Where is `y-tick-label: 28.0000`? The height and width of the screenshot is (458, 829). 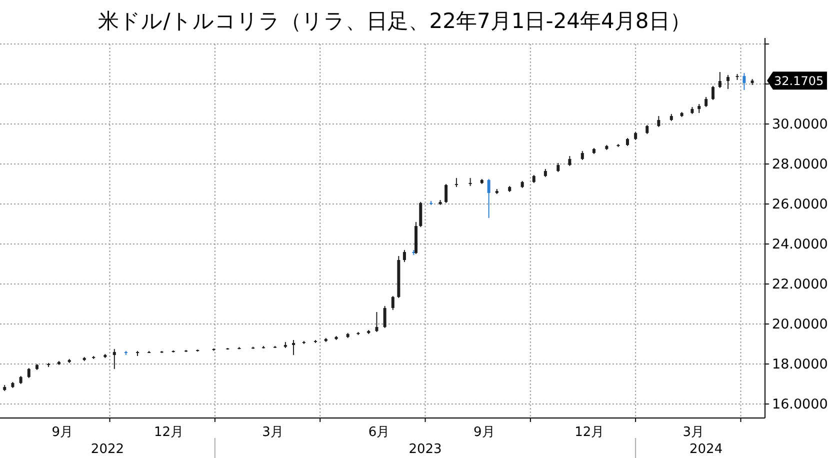 y-tick-label: 28.0000 is located at coordinates (800, 164).